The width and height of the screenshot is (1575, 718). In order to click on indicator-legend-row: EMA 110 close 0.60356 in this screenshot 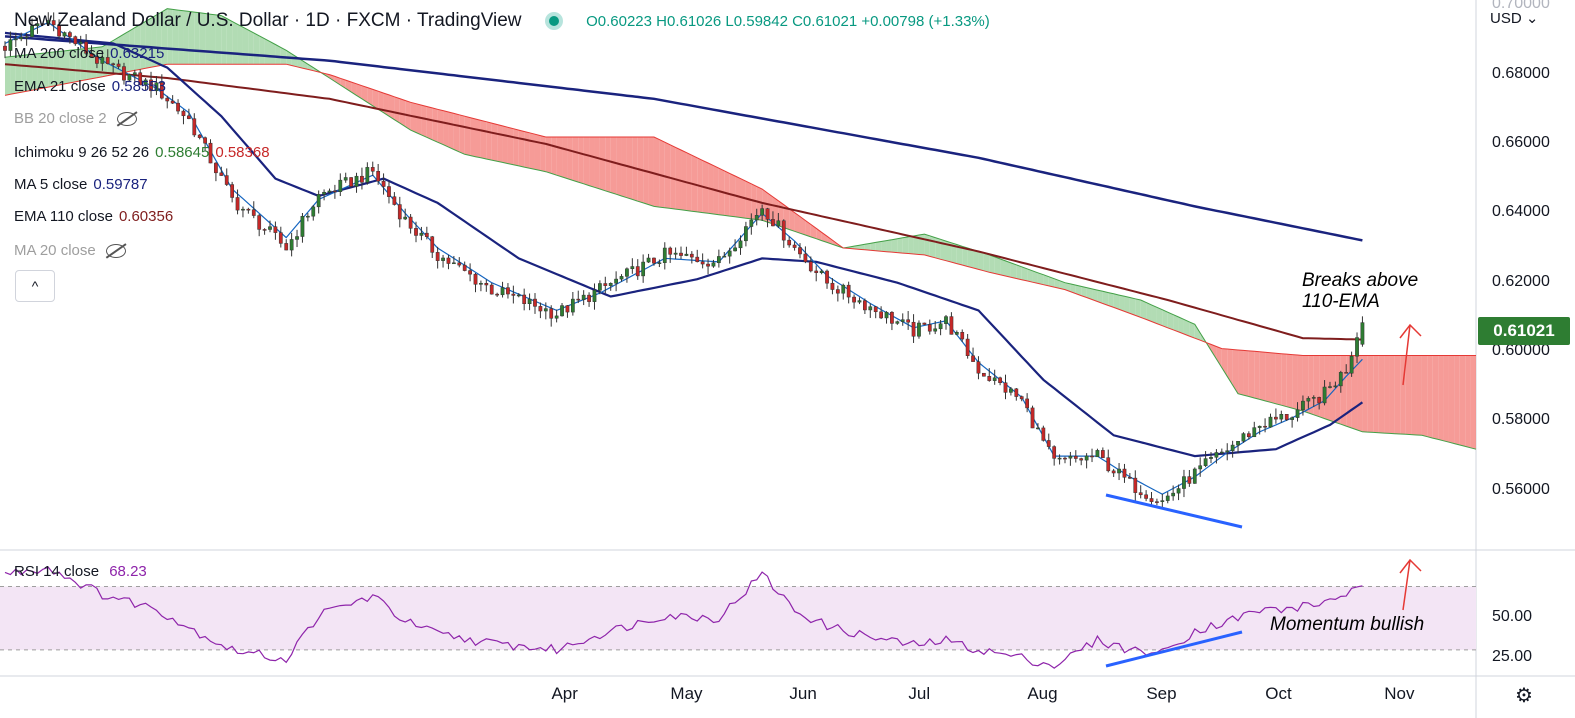, I will do `click(93, 216)`.